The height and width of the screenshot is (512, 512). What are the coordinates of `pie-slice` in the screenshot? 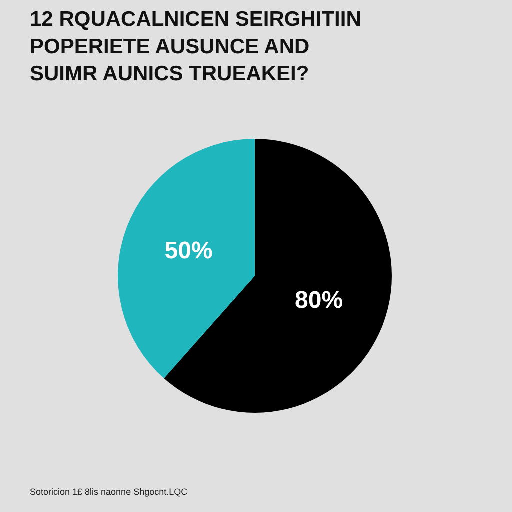 It's located at (186, 259).